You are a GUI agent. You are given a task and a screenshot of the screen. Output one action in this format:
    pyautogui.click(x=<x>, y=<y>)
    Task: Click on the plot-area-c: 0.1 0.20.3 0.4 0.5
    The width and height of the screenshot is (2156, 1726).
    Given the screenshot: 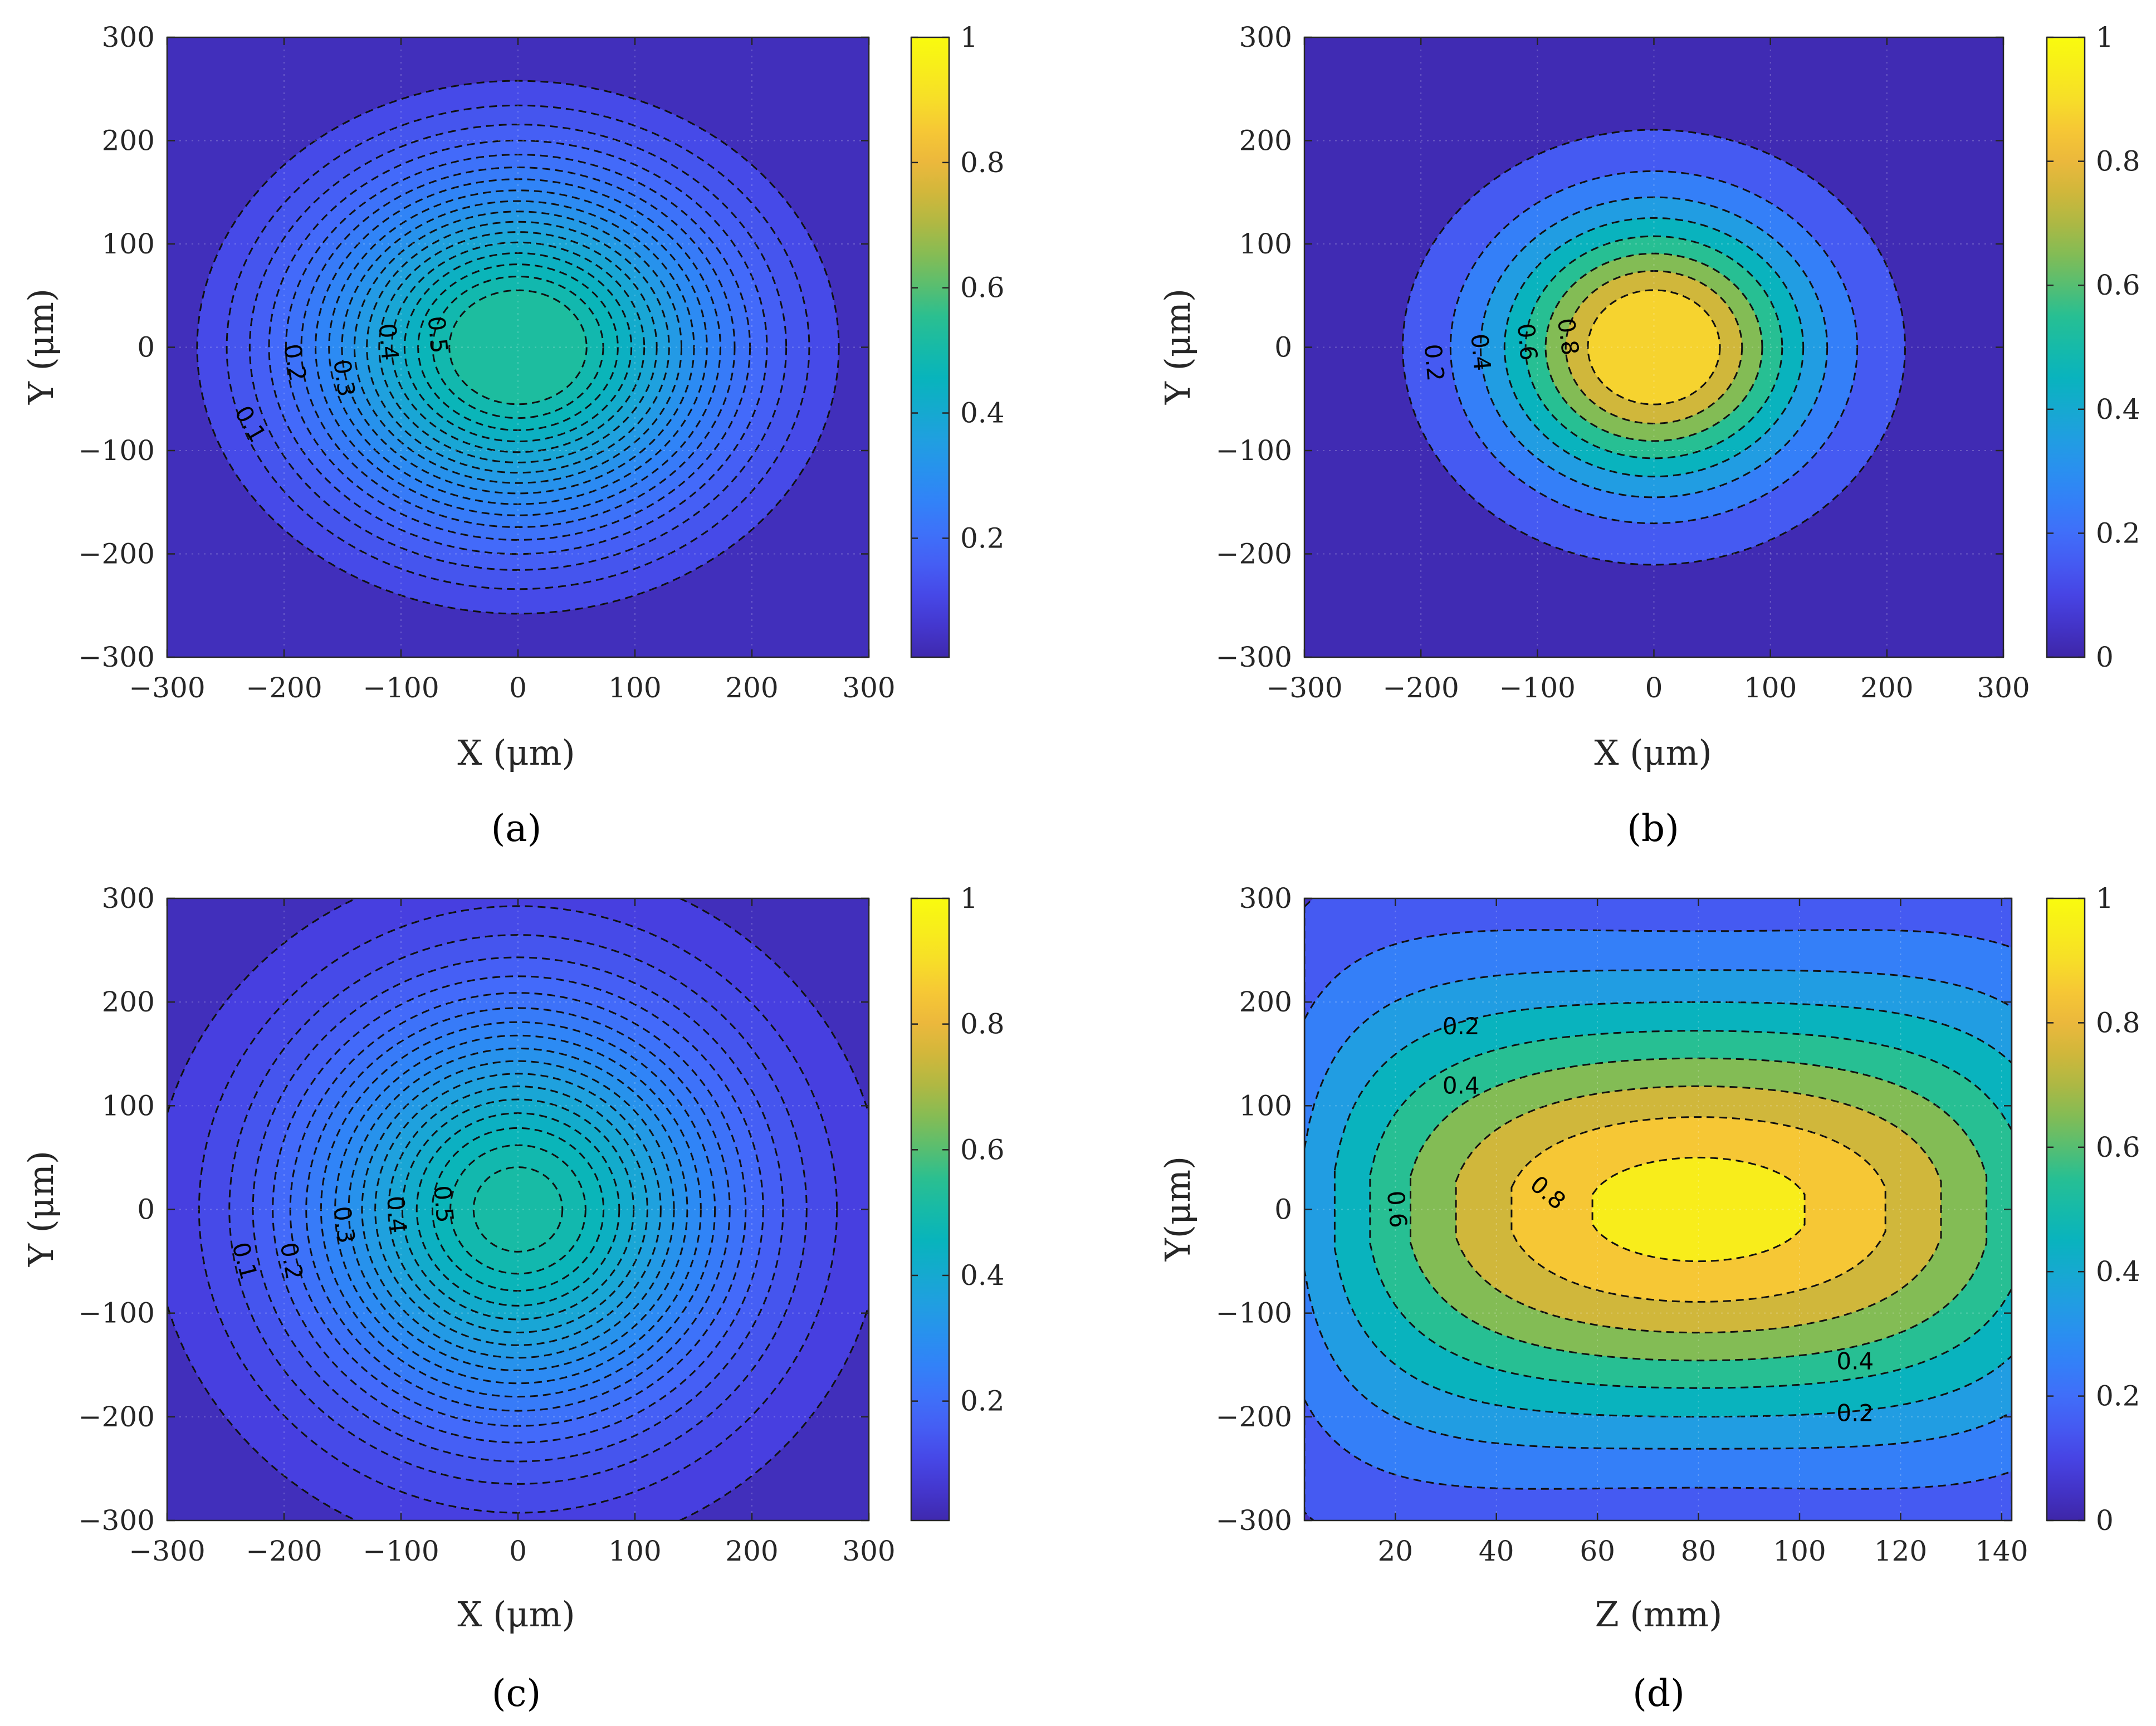 What is the action you would take?
    pyautogui.click(x=518, y=1209)
    